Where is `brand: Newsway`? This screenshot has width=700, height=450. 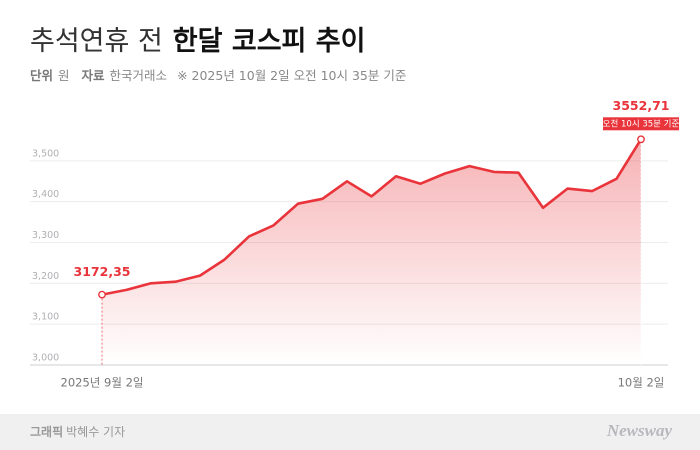 brand: Newsway is located at coordinates (639, 430).